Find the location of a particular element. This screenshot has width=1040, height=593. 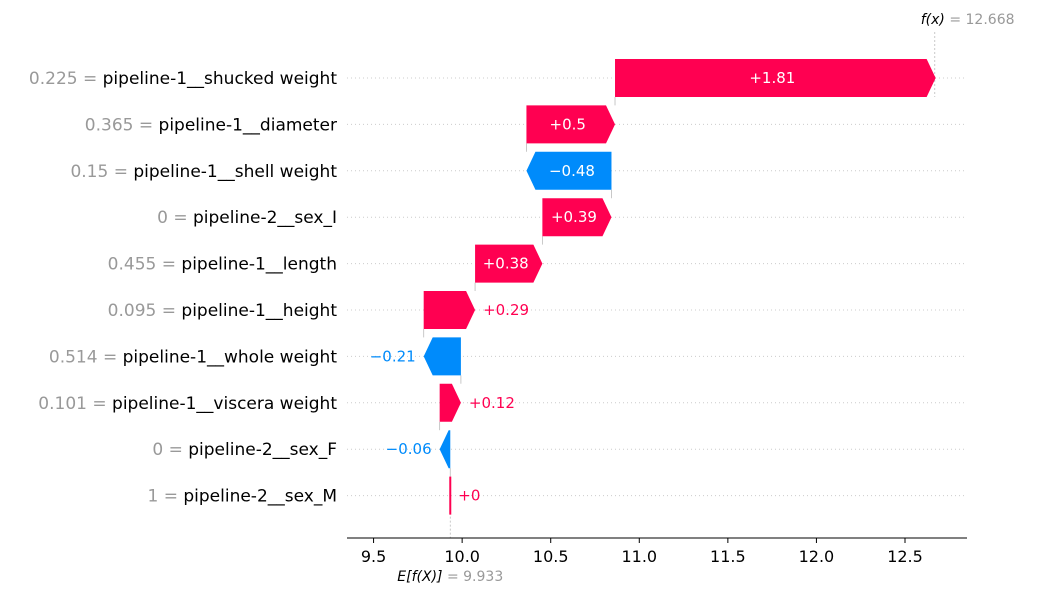

contribution-label: +0.29 is located at coordinates (506, 310).